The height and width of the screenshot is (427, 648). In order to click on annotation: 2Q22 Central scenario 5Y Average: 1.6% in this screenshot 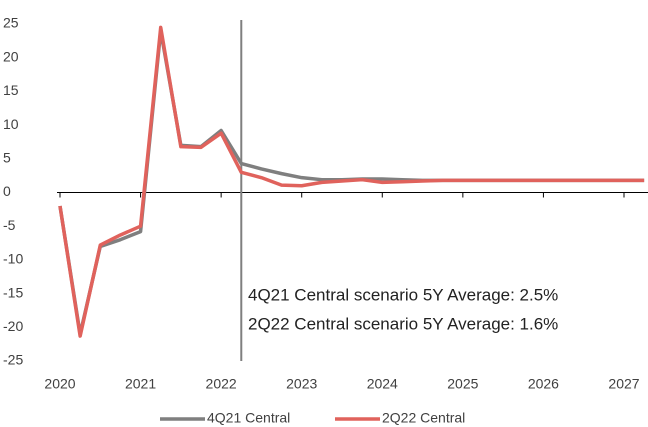, I will do `click(403, 323)`.